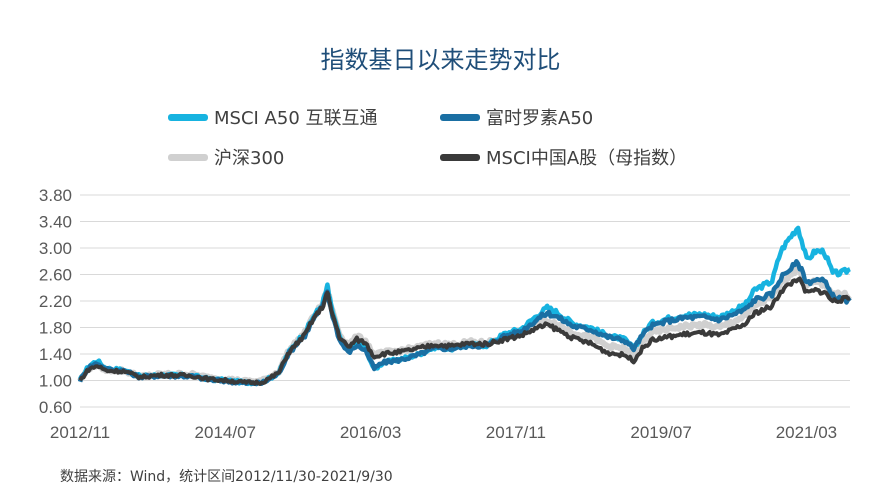 The width and height of the screenshot is (881, 492). I want to click on x-tick-label: 2019/07, so click(660, 432).